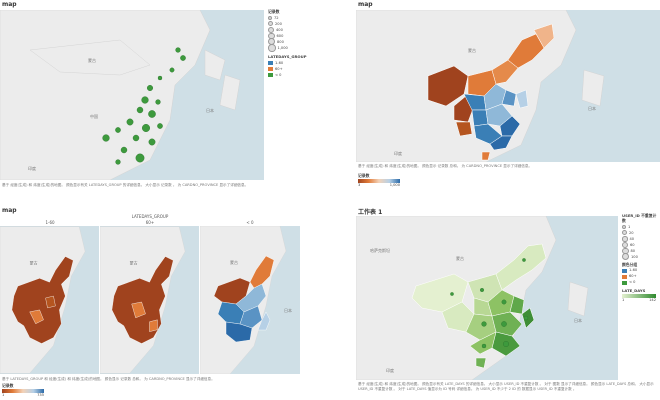 The image size is (660, 400). I want to click on size-legend-item: 100, so click(634, 256).